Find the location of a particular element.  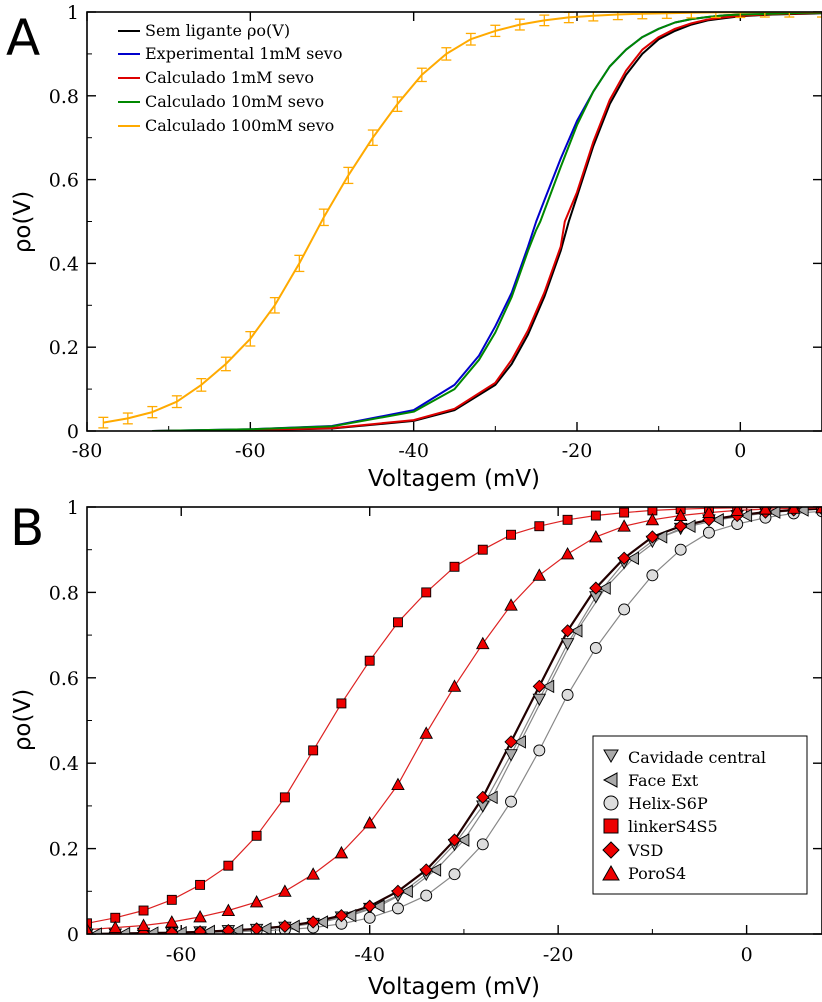

panel-a-label: A is located at coordinates (23, 38).